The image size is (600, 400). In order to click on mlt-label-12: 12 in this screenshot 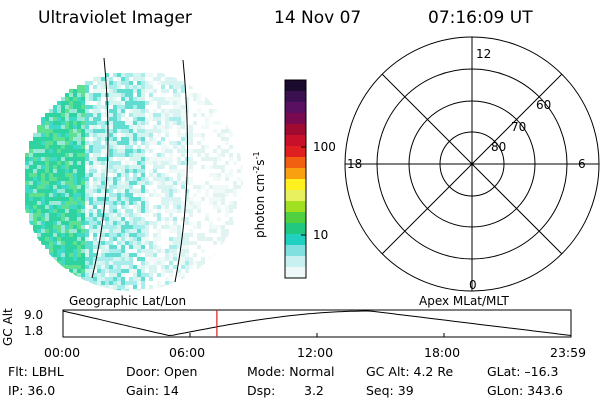, I will do `click(484, 54)`.